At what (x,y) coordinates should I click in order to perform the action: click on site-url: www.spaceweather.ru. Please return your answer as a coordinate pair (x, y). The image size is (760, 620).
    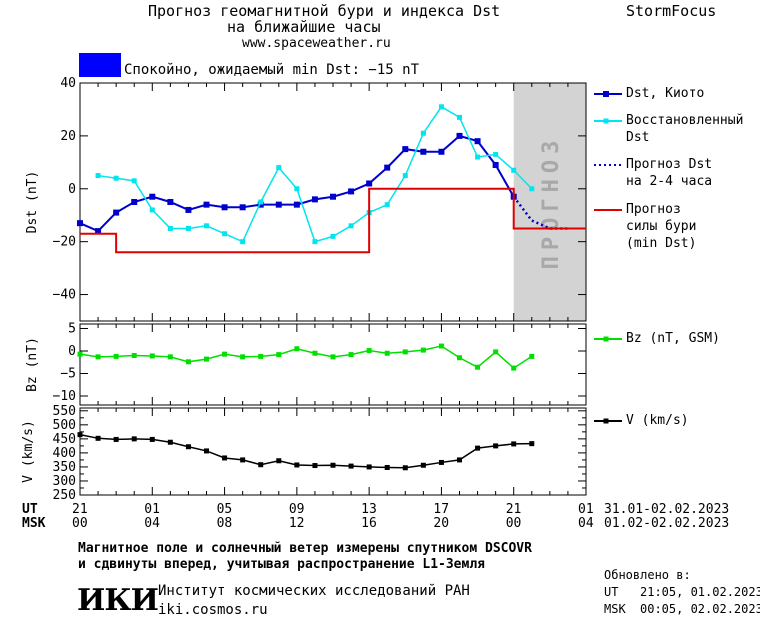
    Looking at the image, I should click on (316, 43).